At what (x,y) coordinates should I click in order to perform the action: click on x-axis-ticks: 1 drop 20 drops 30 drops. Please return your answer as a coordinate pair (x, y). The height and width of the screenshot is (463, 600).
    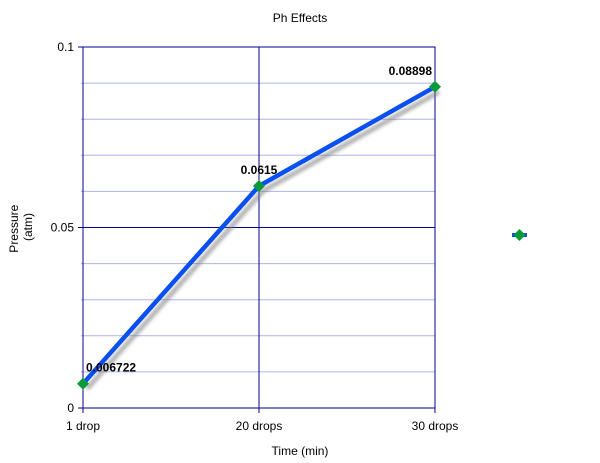
    Looking at the image, I should click on (262, 420).